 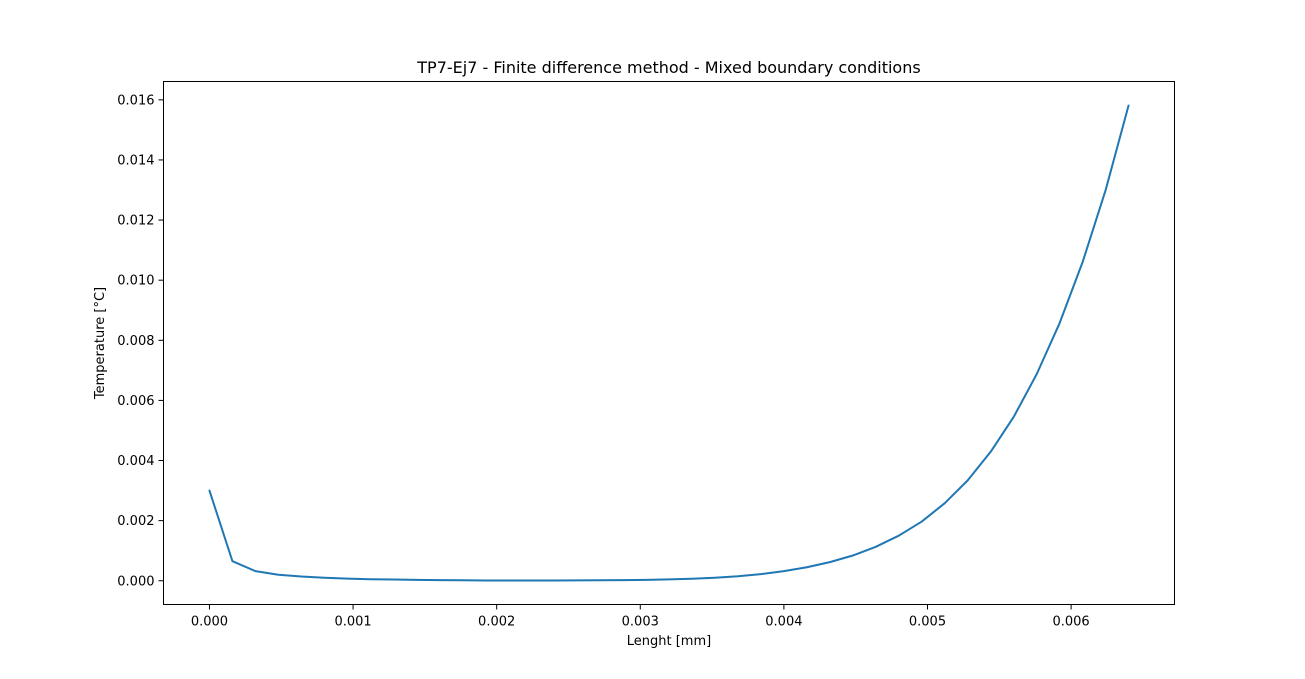 I want to click on x-axis-label: Lenght [mm], so click(x=669, y=641).